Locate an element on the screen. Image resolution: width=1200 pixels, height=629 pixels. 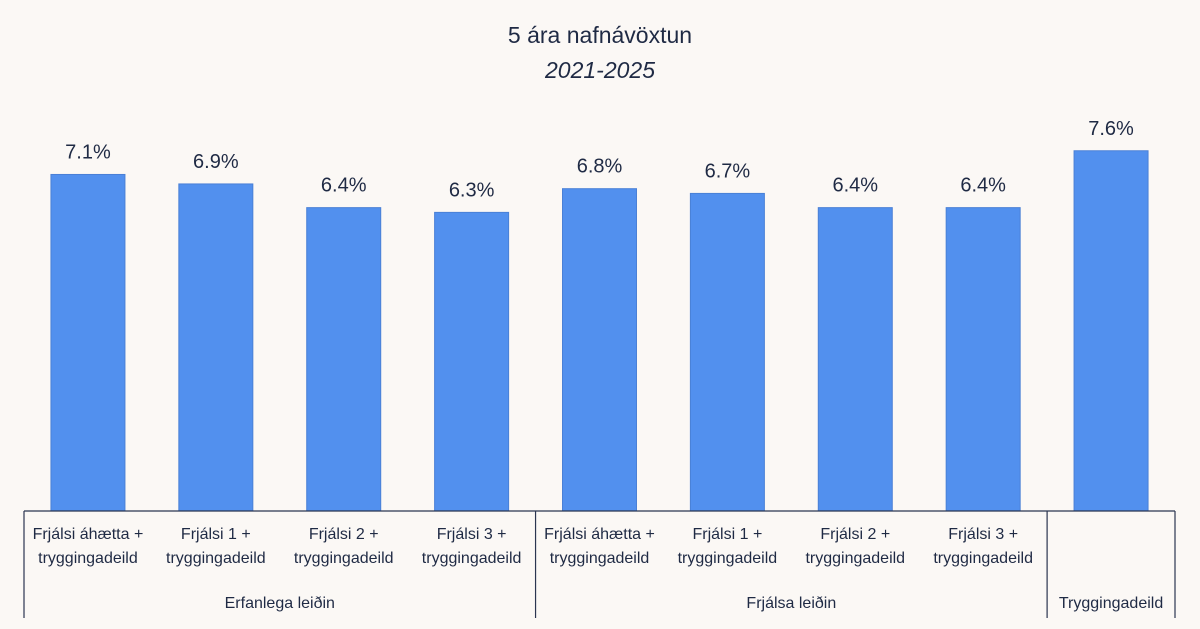
tick-label-3-line-1: Frjálsi 2 + is located at coordinates (344, 534).